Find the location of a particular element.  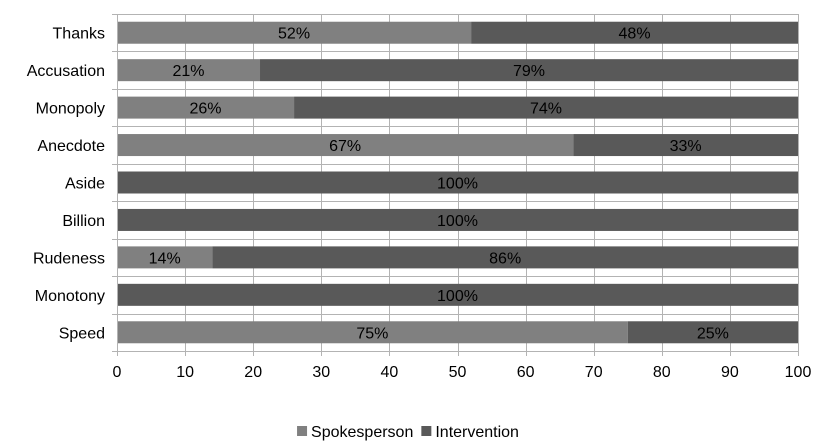

data-label: 14% is located at coordinates (165, 258).